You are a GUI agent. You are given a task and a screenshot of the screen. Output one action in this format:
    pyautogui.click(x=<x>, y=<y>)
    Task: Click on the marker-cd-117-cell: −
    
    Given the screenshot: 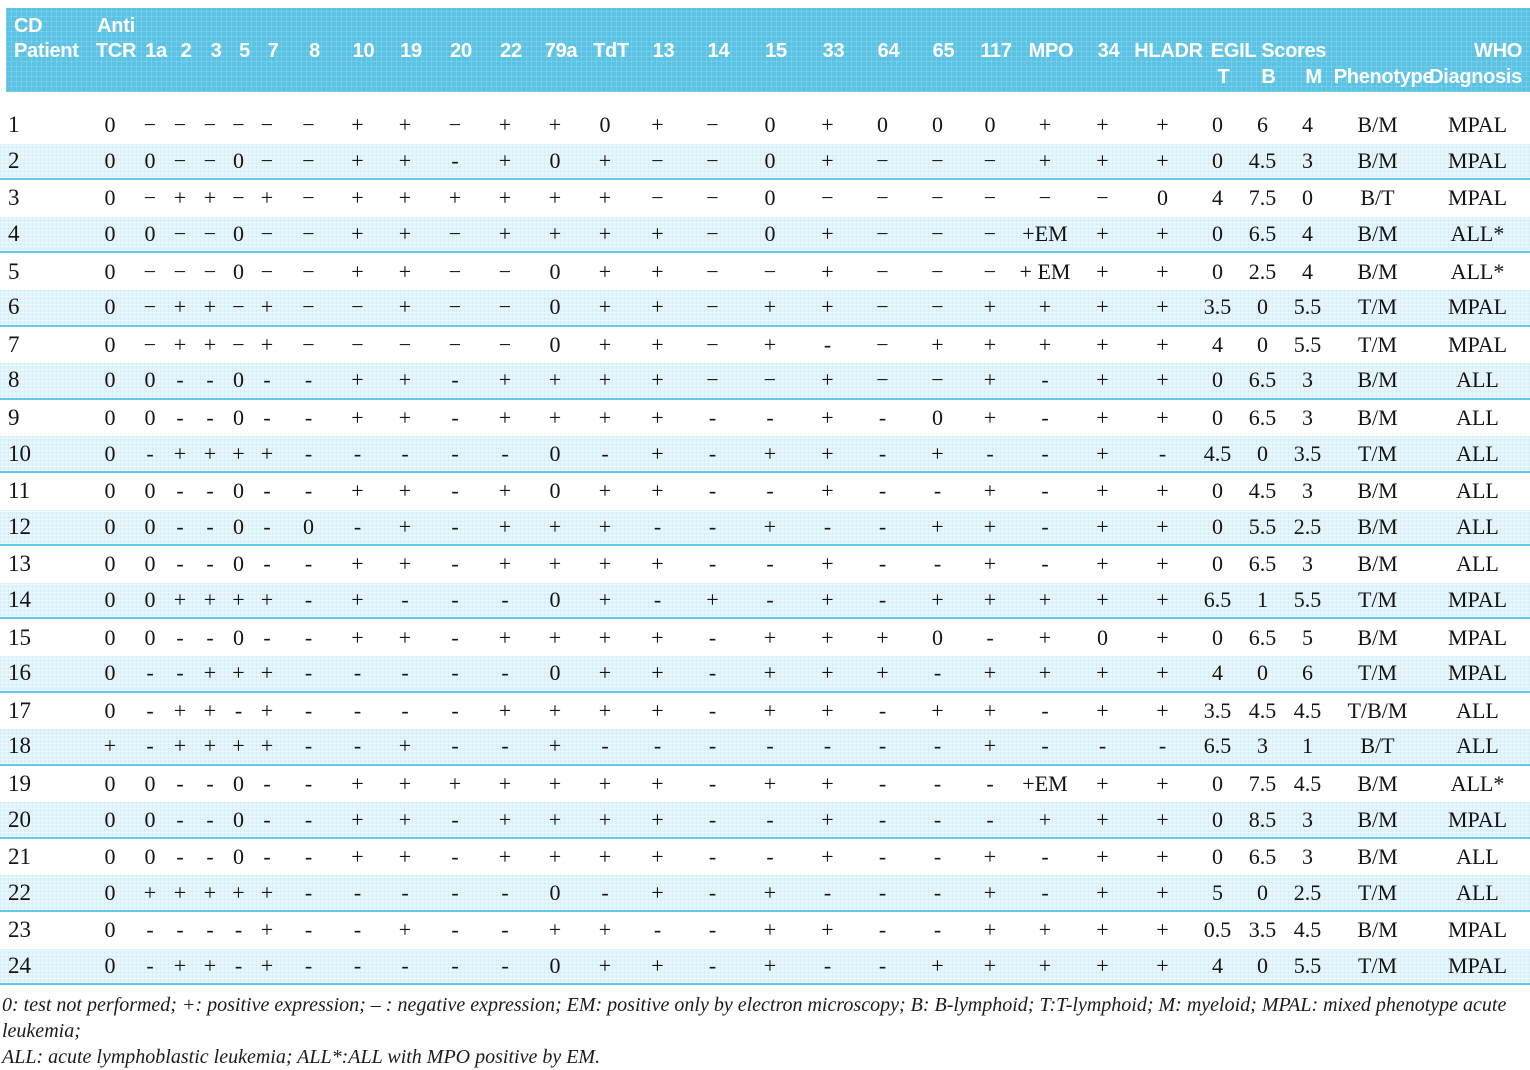 What is the action you would take?
    pyautogui.click(x=990, y=160)
    